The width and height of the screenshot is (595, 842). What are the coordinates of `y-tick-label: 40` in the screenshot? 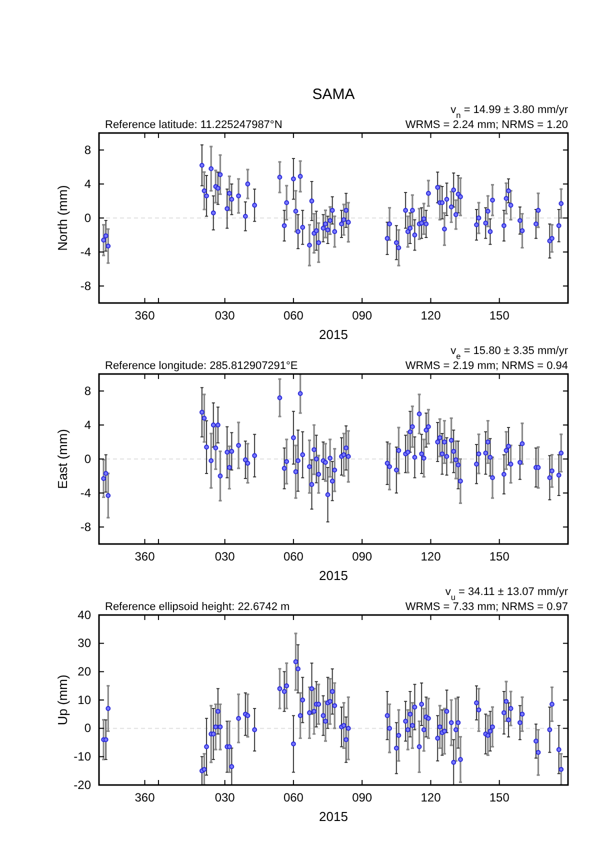 It's located at (85, 615).